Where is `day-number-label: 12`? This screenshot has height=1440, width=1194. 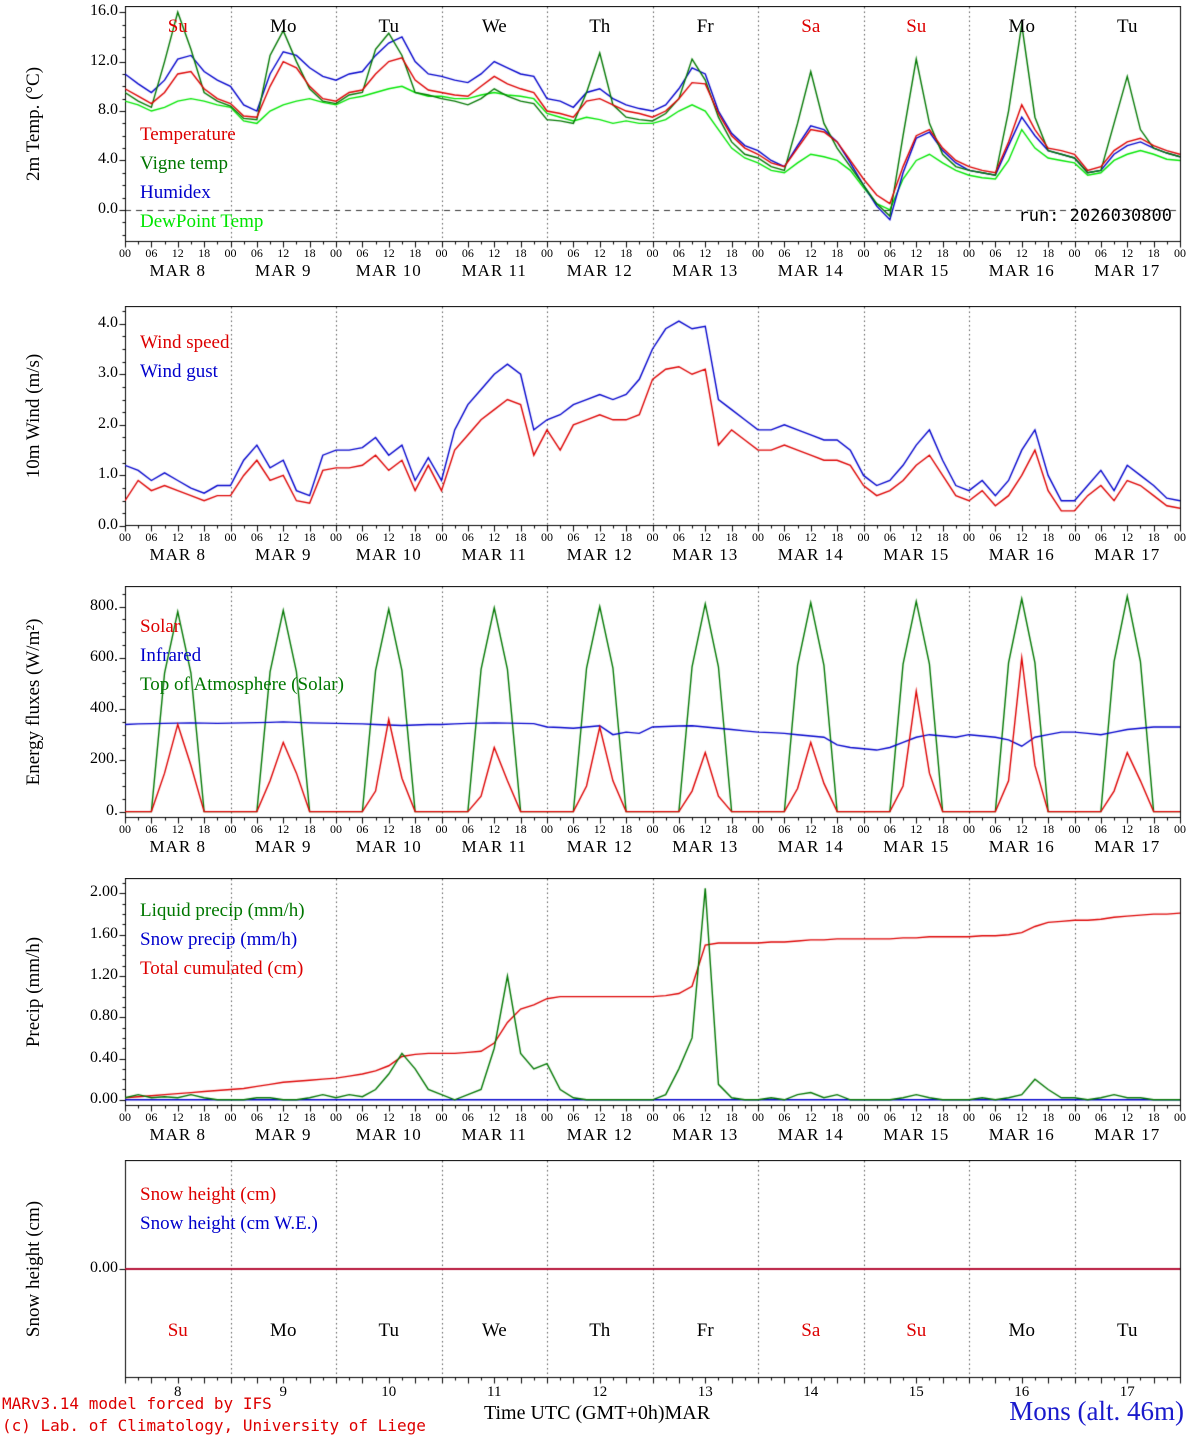
day-number-label: 12 is located at coordinates (600, 1392).